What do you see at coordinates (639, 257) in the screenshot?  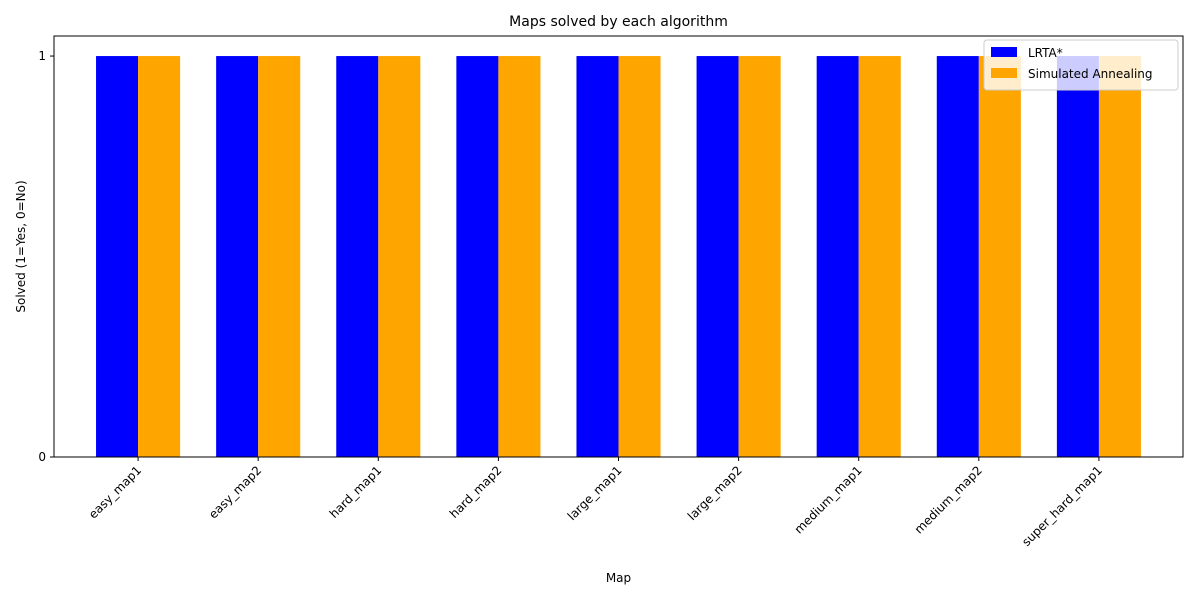 I see `bar-simulated-annealing-large_map1` at bounding box center [639, 257].